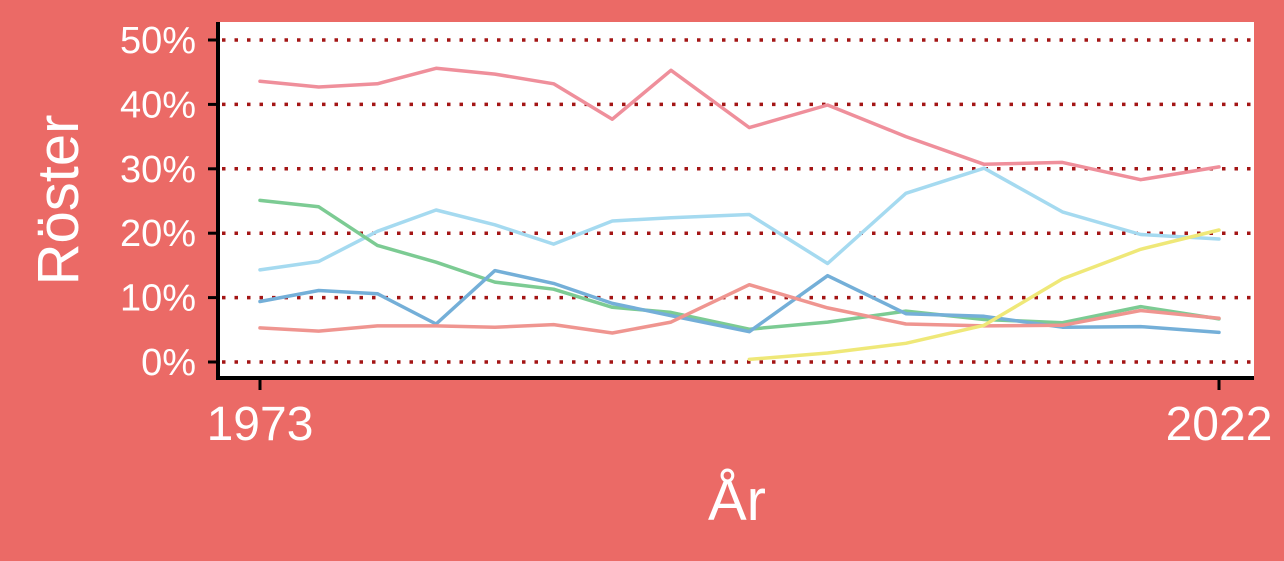 This screenshot has width=1284, height=561. Describe the element at coordinates (158, 105) in the screenshot. I see `y-tick-label: 40%` at that location.